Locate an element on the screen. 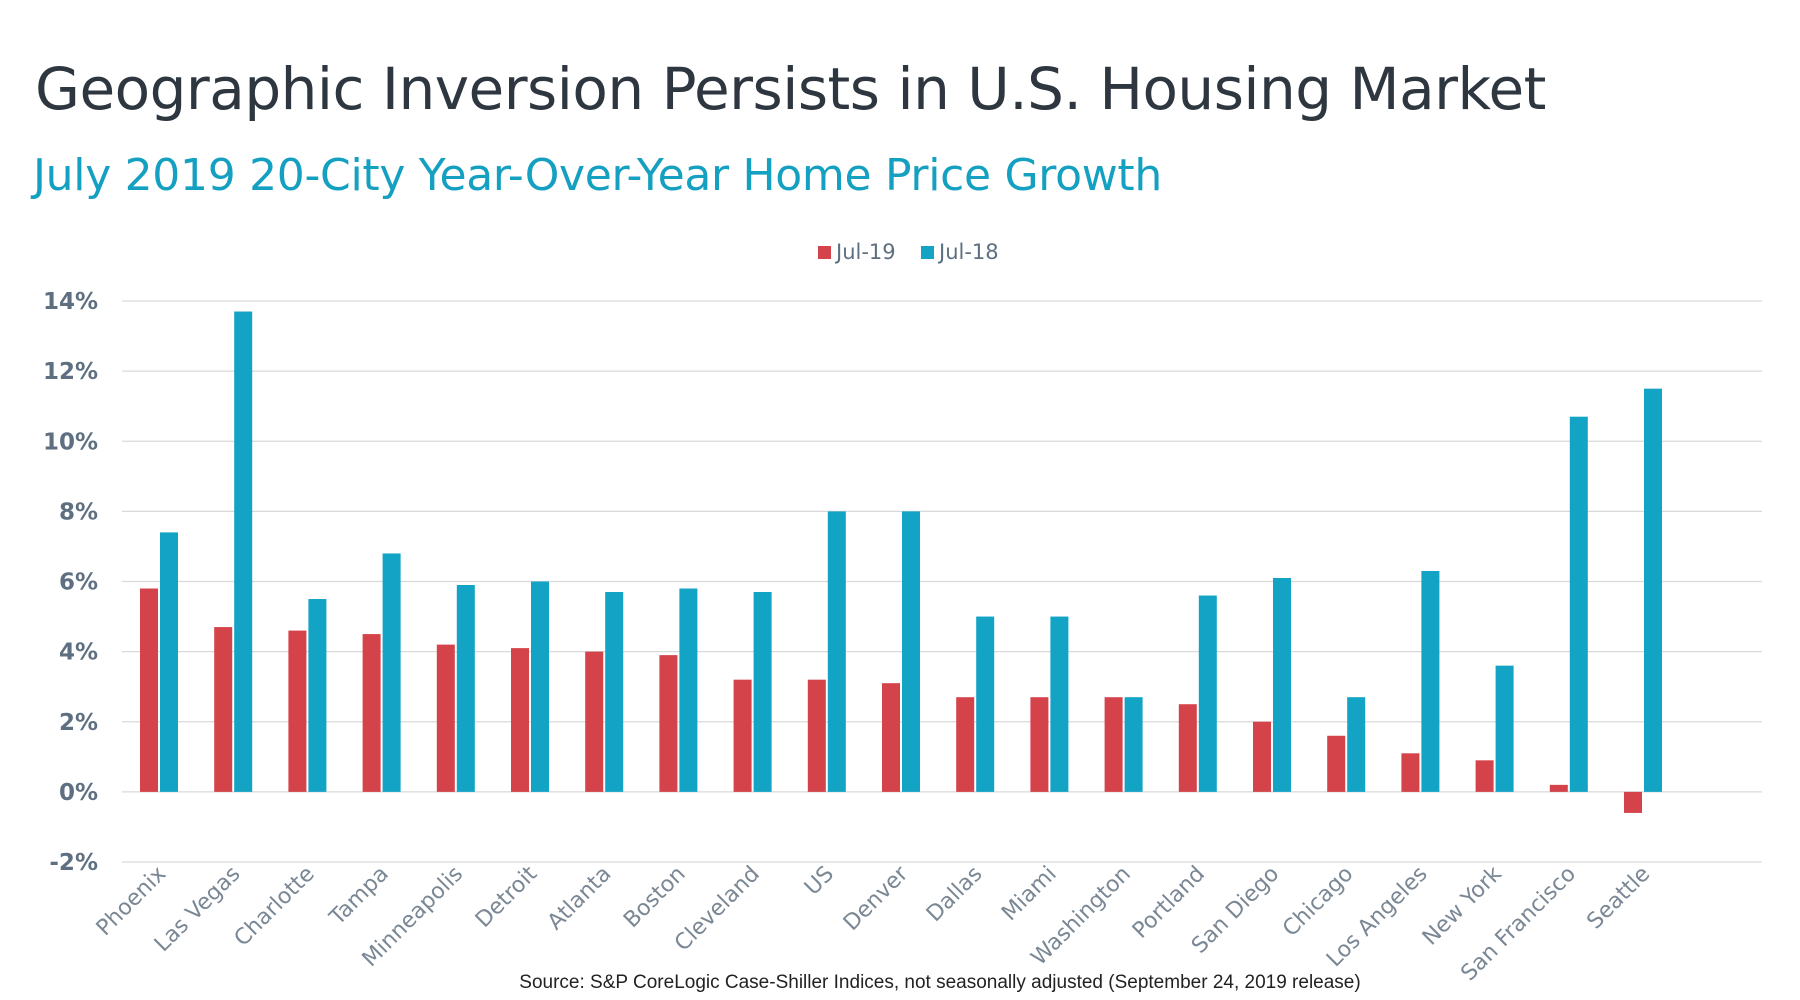 This screenshot has height=1000, width=1800. y-axis-ticks: -2% 0% 2% 4% 6% 8% 10% 12% 14% is located at coordinates (70, 582).